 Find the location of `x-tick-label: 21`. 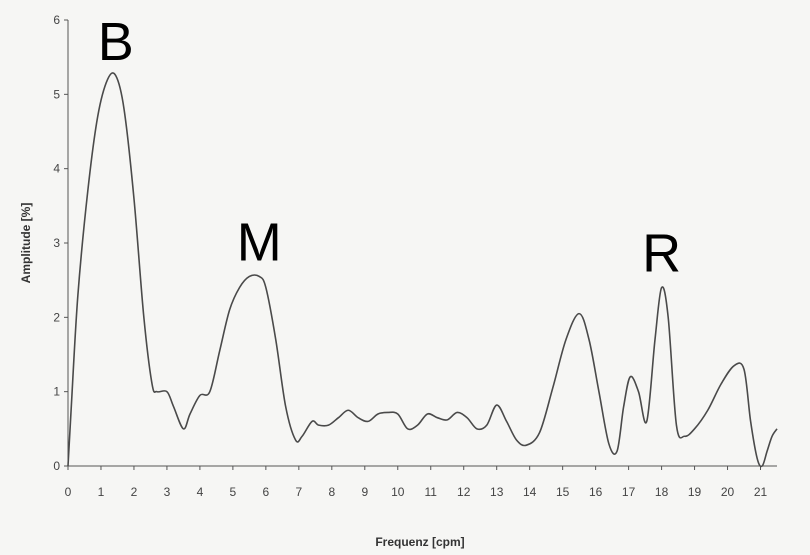

x-tick-label: 21 is located at coordinates (761, 492).